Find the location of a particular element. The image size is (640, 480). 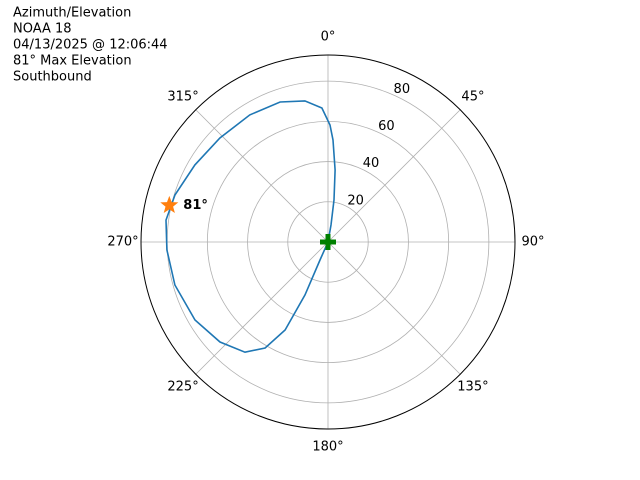

angle-tick-label: 45° is located at coordinates (472, 97).